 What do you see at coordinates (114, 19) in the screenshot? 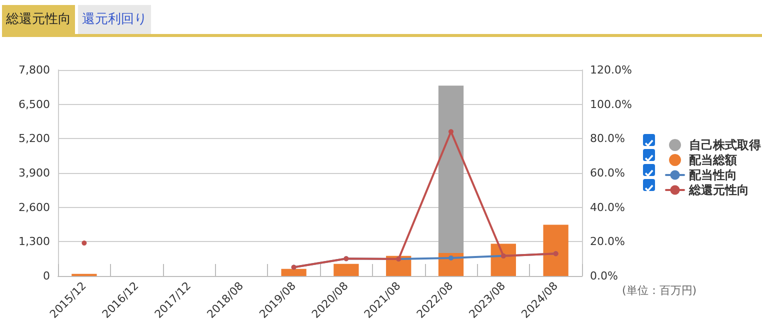
I see `chart-subtitle: 還元利回り` at bounding box center [114, 19].